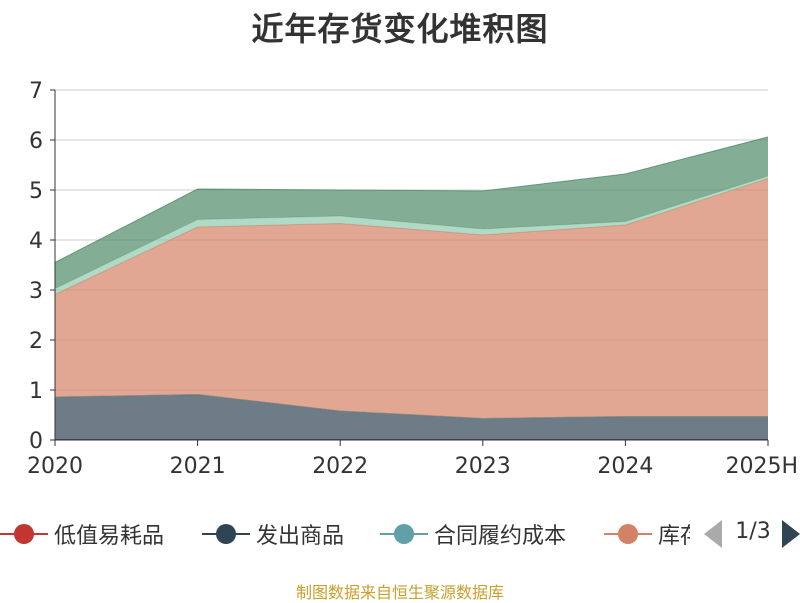 This screenshot has height=603, width=800. Describe the element at coordinates (674, 536) in the screenshot. I see `legend-label: 库存商品` at that location.